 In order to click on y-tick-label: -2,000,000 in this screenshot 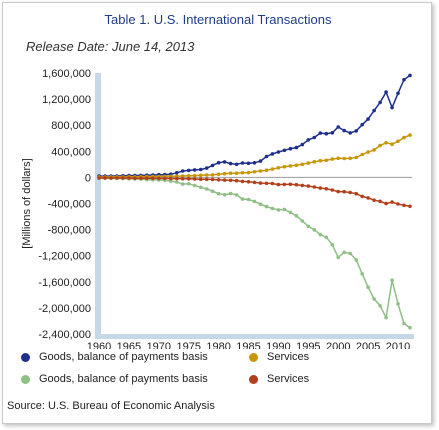, I will do `click(64, 309)`.